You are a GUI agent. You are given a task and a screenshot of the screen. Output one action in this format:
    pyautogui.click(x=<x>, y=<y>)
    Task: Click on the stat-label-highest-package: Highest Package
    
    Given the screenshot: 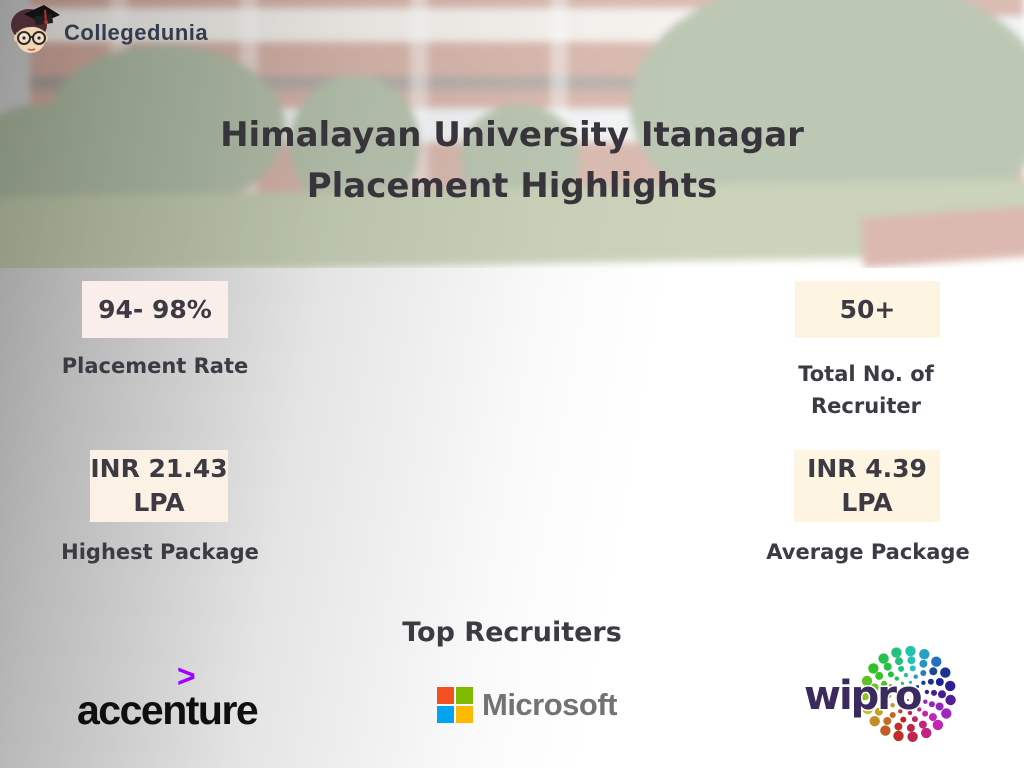 What is the action you would take?
    pyautogui.click(x=160, y=552)
    